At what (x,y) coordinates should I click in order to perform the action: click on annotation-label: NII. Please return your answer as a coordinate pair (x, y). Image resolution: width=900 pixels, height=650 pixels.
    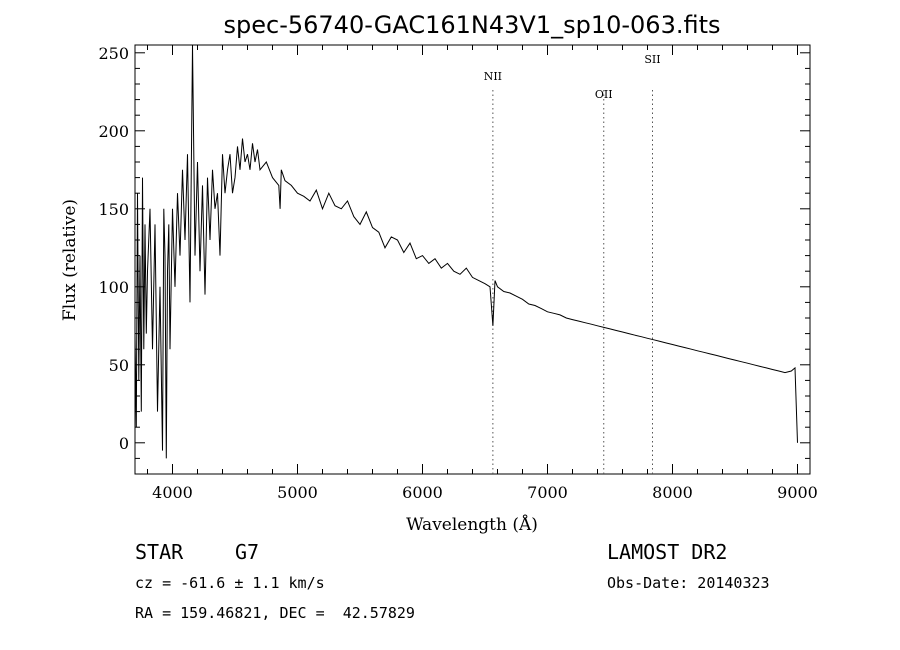
    Looking at the image, I should click on (493, 76).